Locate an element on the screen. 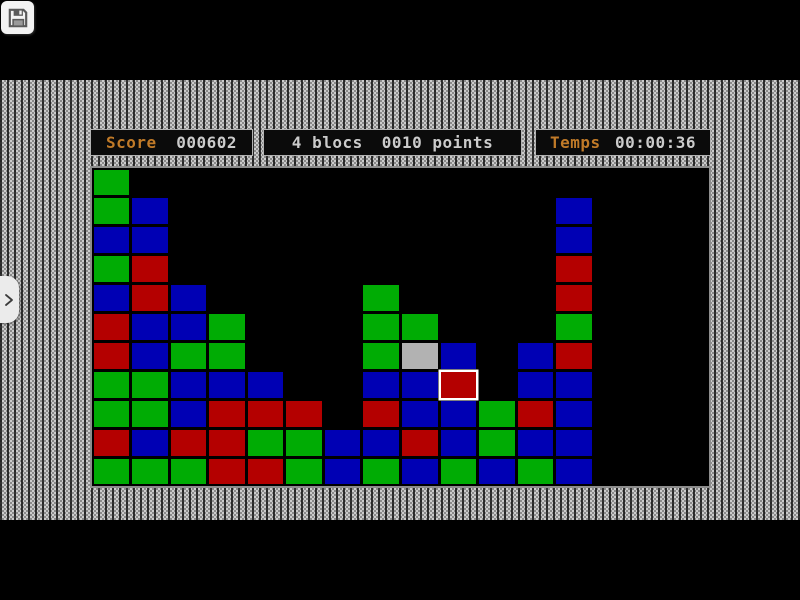 The width and height of the screenshot is (800, 600). blocs-count: 4 blocs is located at coordinates (327, 142).